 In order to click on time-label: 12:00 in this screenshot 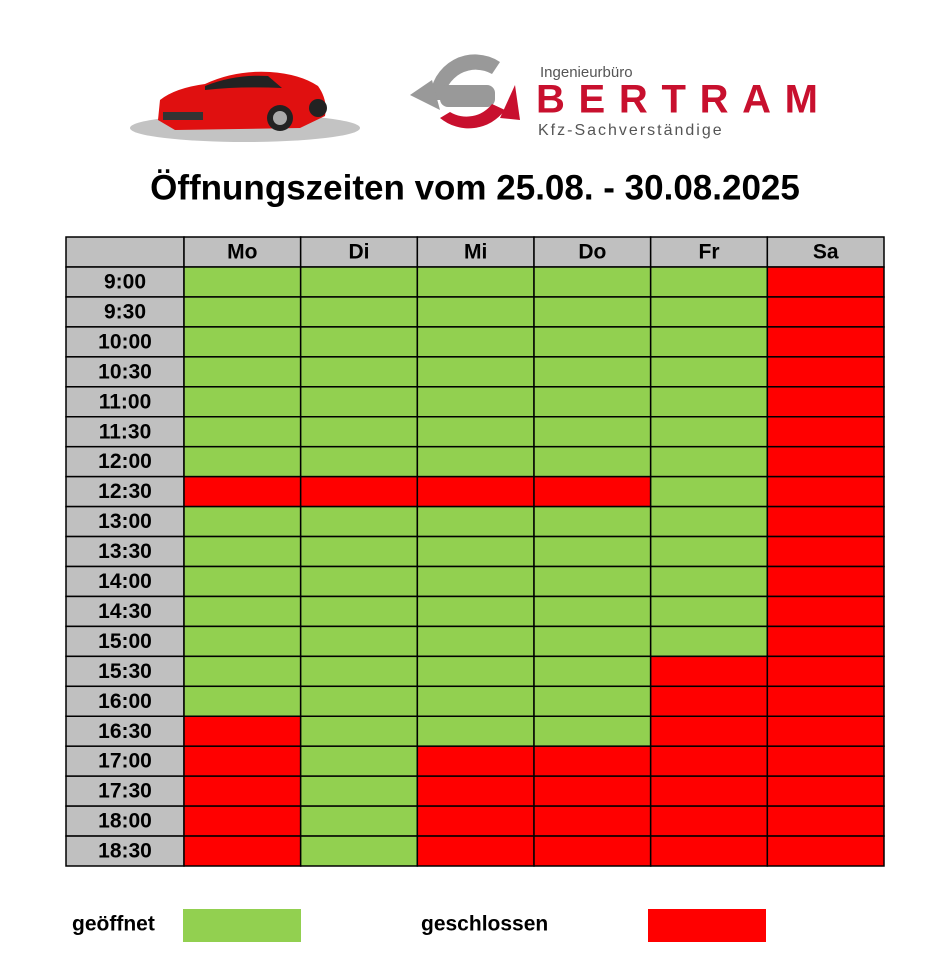, I will do `click(125, 461)`.